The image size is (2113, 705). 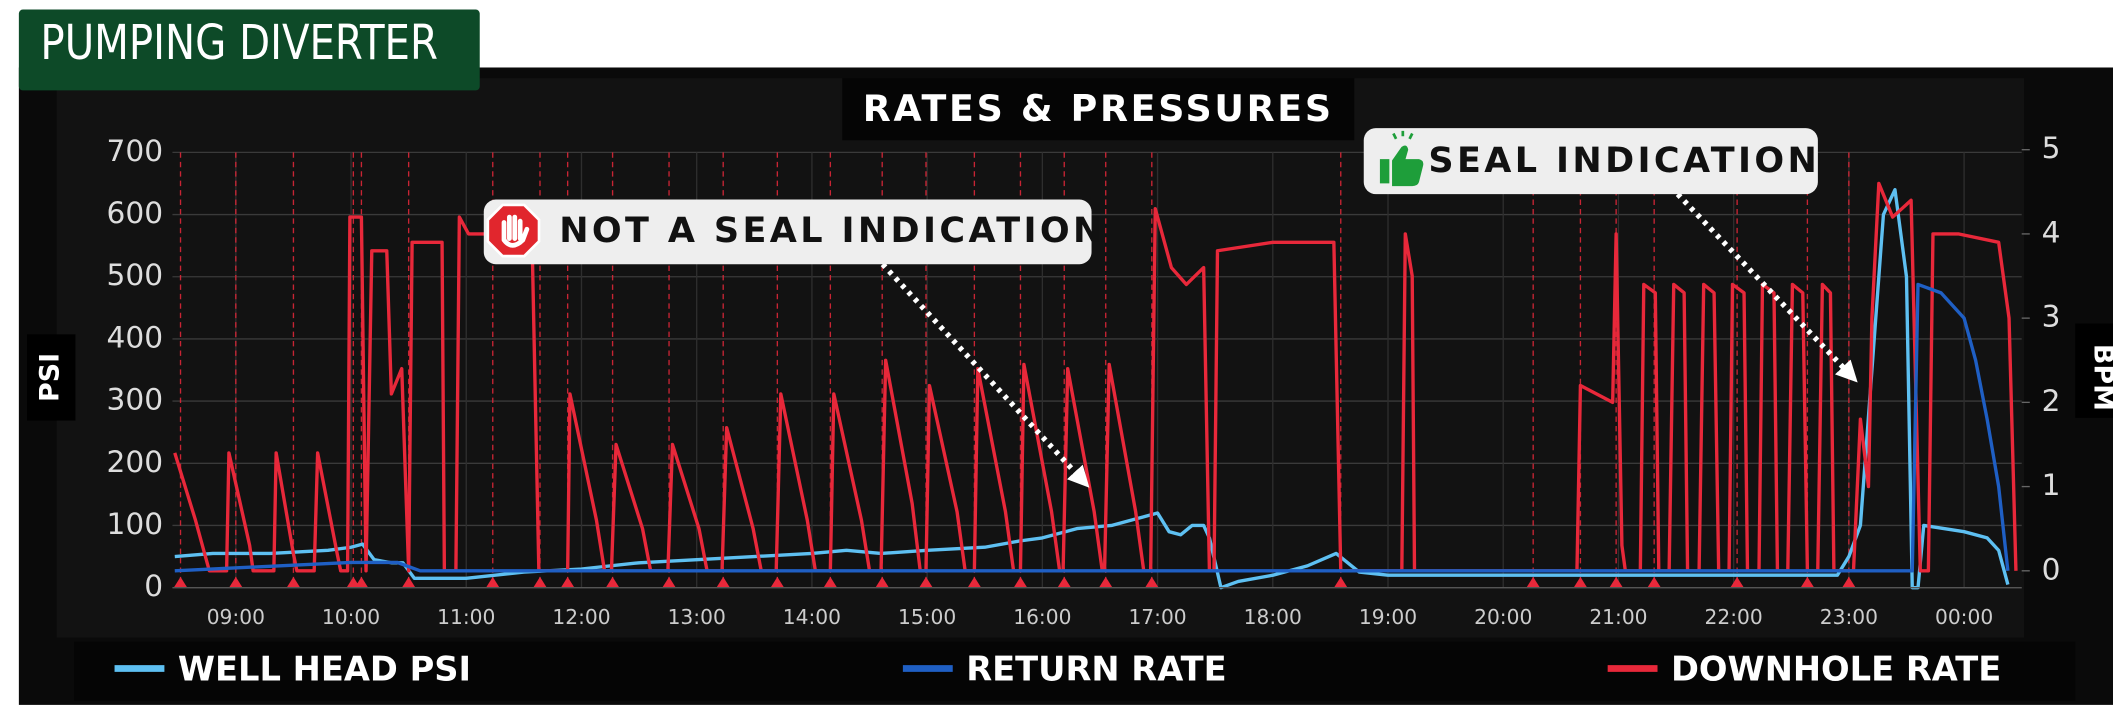 What do you see at coordinates (2051, 147) in the screenshot?
I see `y2-tick-label: 5` at bounding box center [2051, 147].